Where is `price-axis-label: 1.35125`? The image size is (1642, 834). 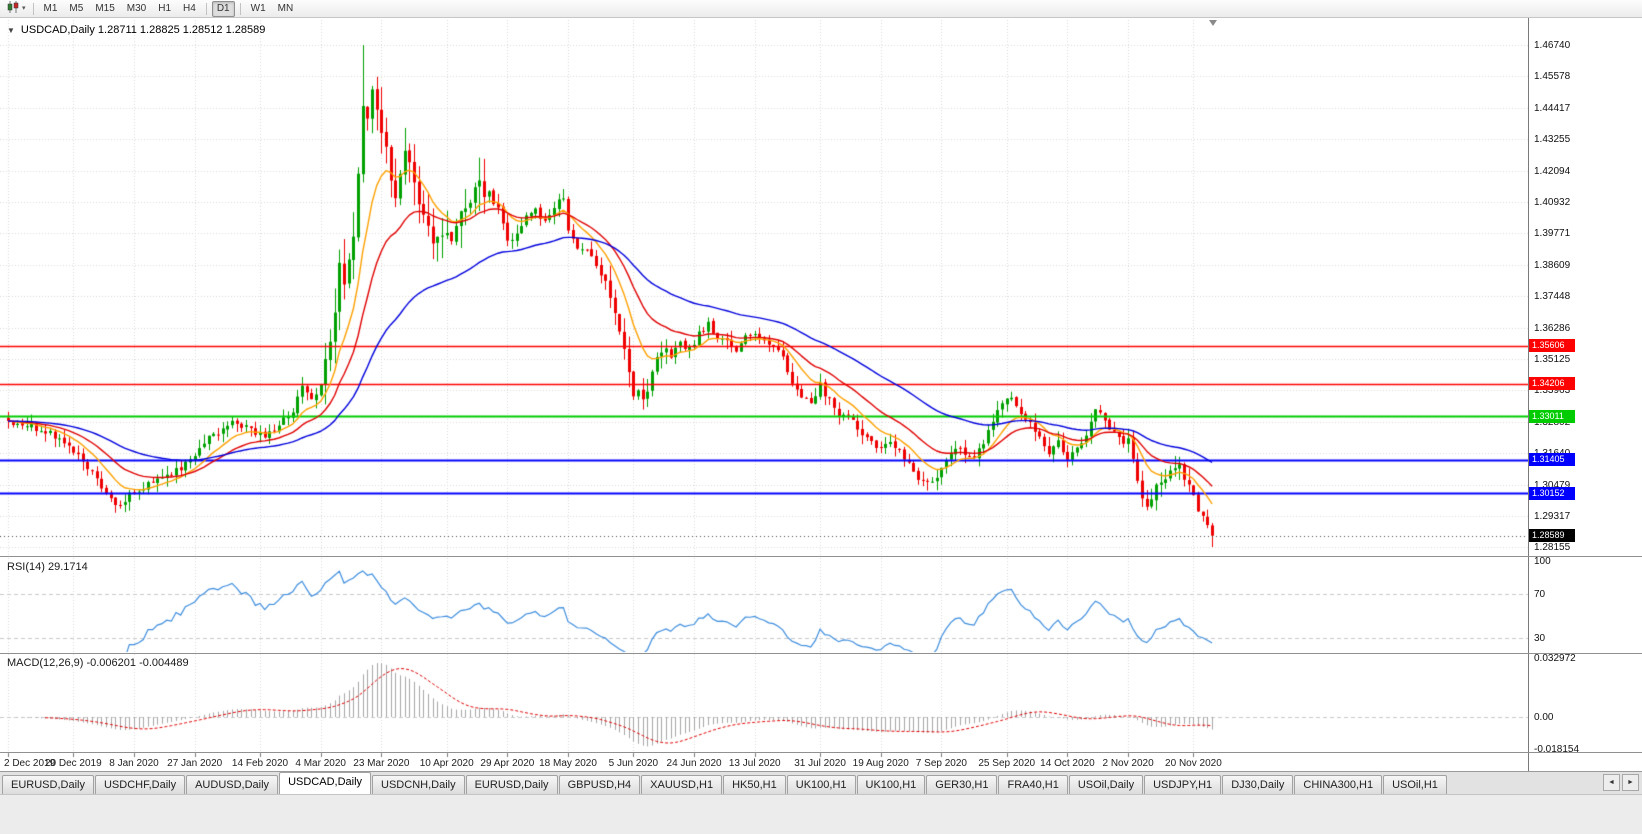
price-axis-label: 1.35125 is located at coordinates (1552, 359).